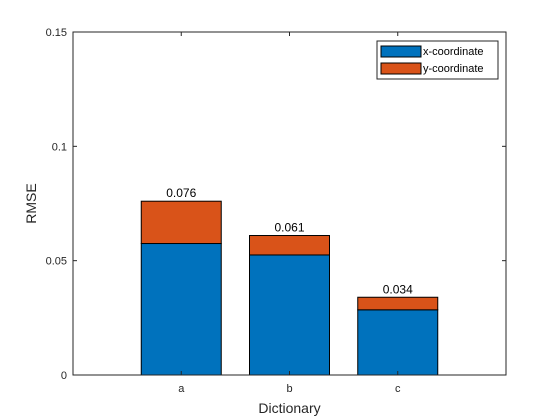 The height and width of the screenshot is (420, 560). Describe the element at coordinates (31, 203) in the screenshot. I see `y-axis-label: RMSE` at that location.